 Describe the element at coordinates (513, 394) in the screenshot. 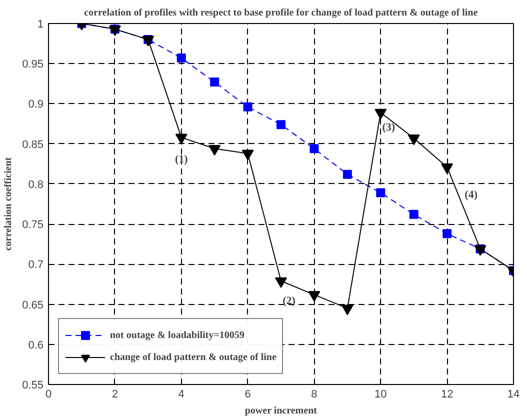

I see `x-tick-label: 14` at that location.